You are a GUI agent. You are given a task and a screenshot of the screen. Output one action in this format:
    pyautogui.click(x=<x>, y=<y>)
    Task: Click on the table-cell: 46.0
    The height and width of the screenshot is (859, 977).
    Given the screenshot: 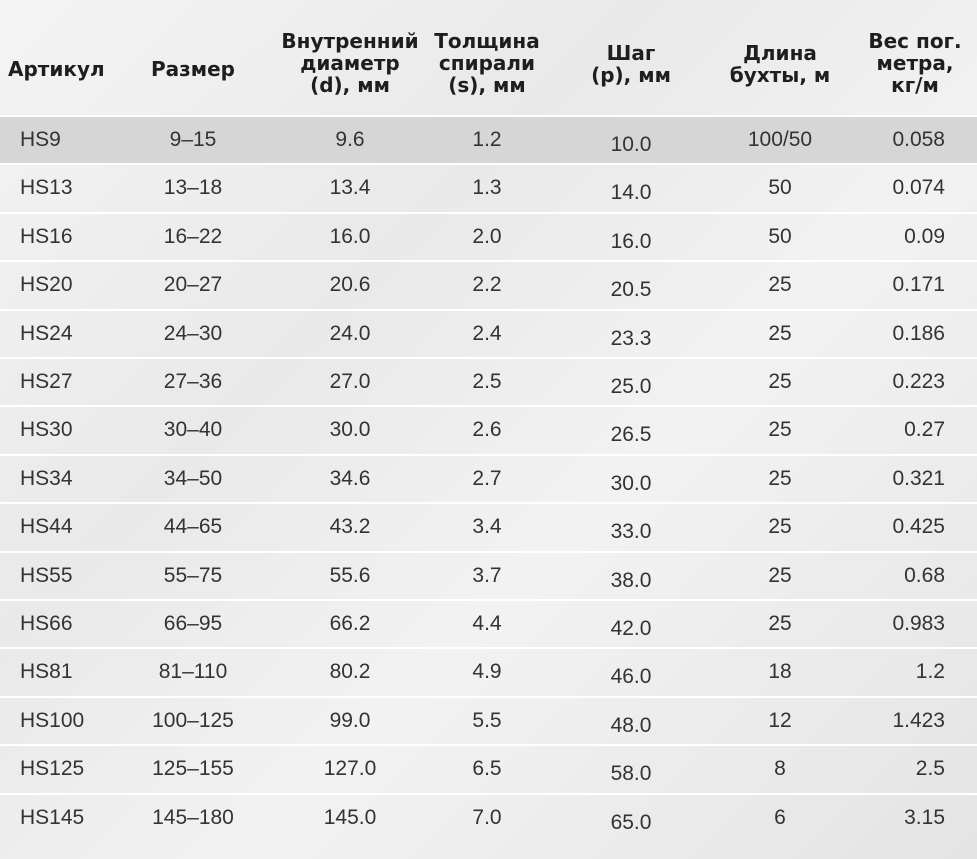 What is the action you would take?
    pyautogui.click(x=631, y=677)
    